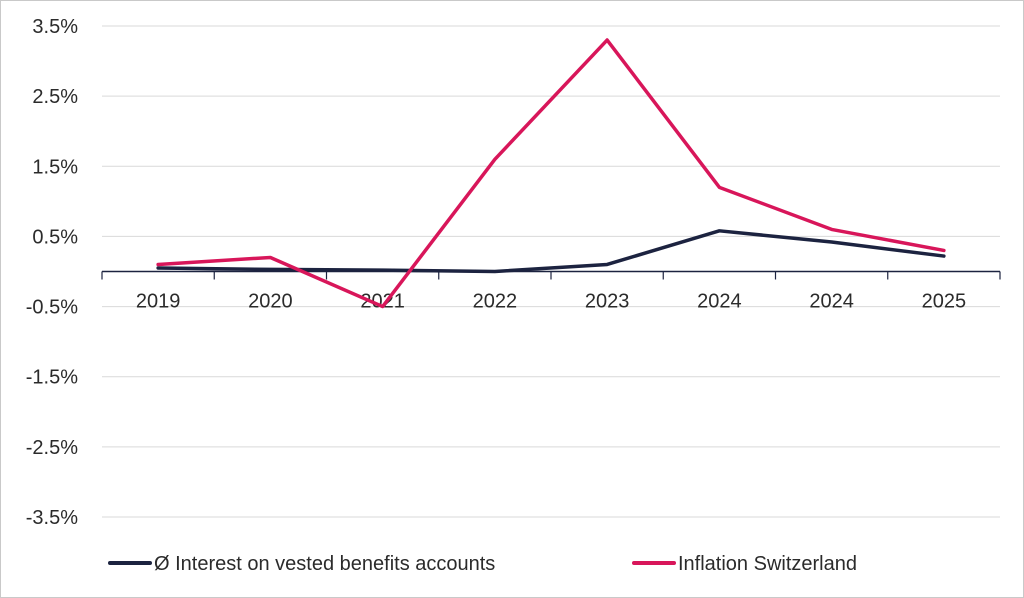 The height and width of the screenshot is (598, 1024). I want to click on y-tick-label: 1.5%, so click(55, 167).